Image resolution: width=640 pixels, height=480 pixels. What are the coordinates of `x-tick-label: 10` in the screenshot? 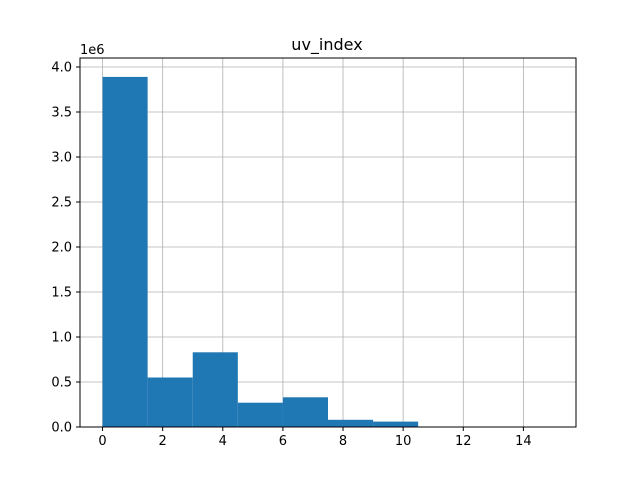 It's located at (403, 441).